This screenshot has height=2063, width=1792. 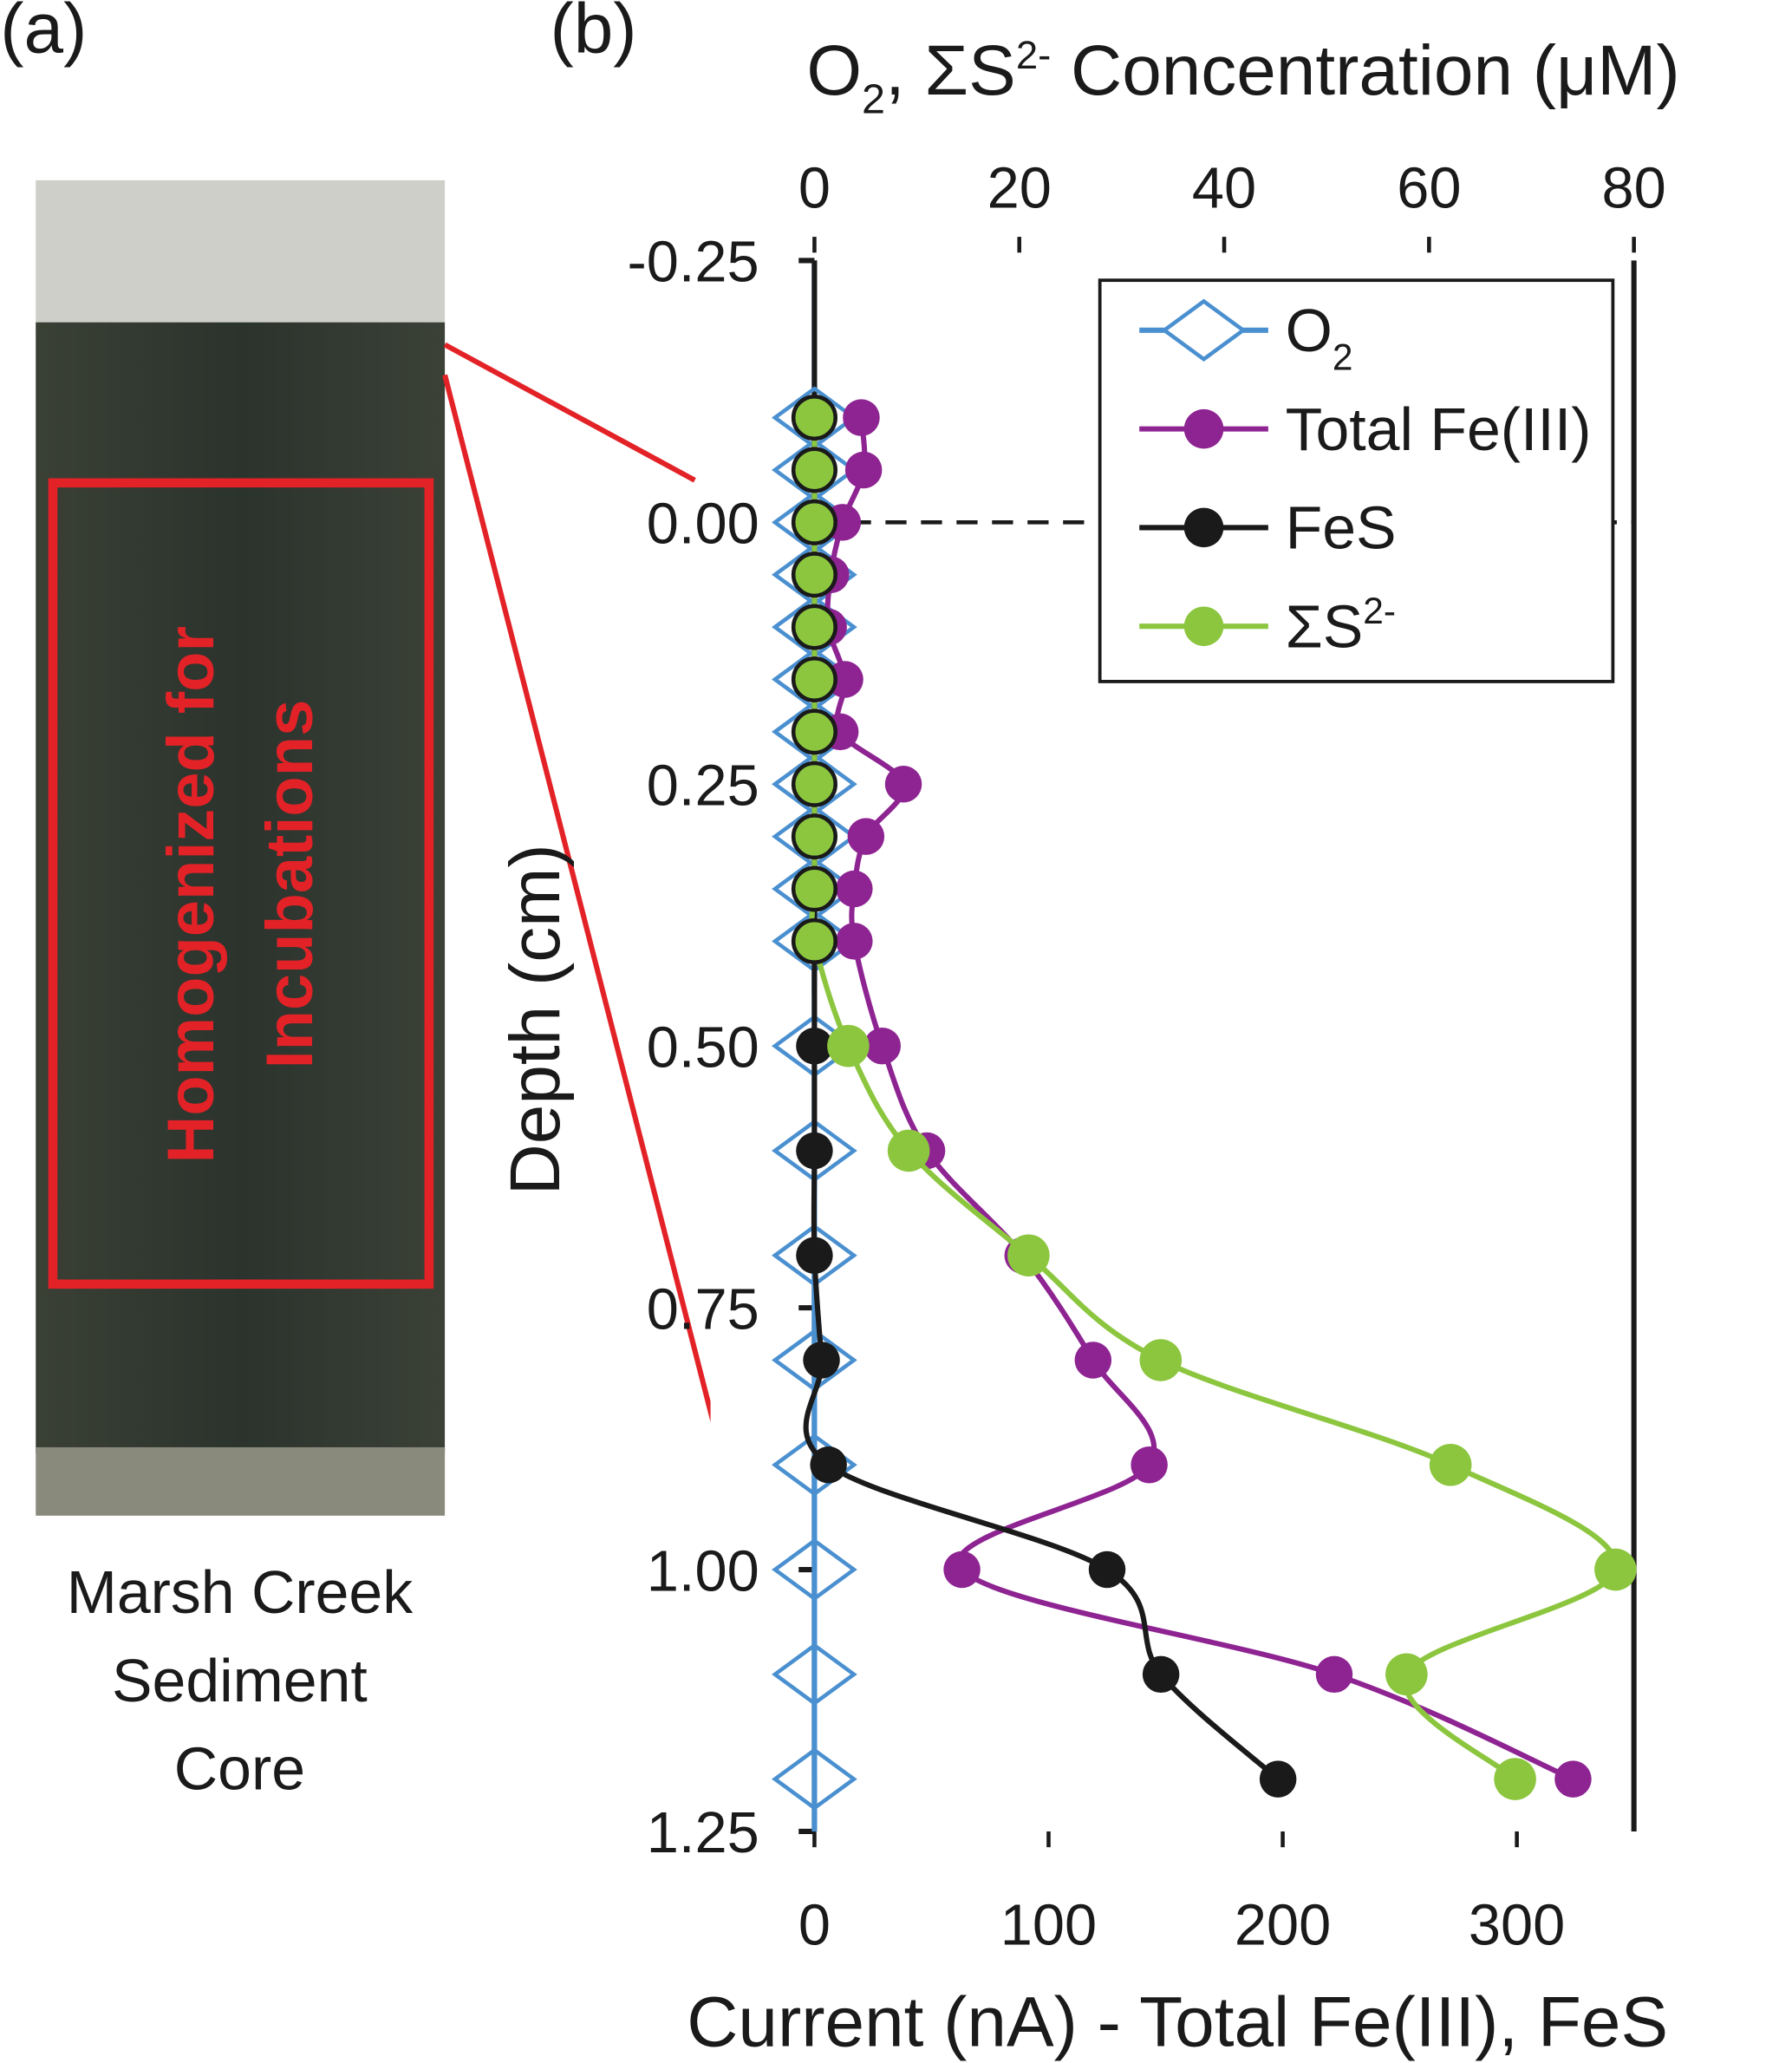 What do you see at coordinates (569, 412) in the screenshot?
I see `zoom-line-top` at bounding box center [569, 412].